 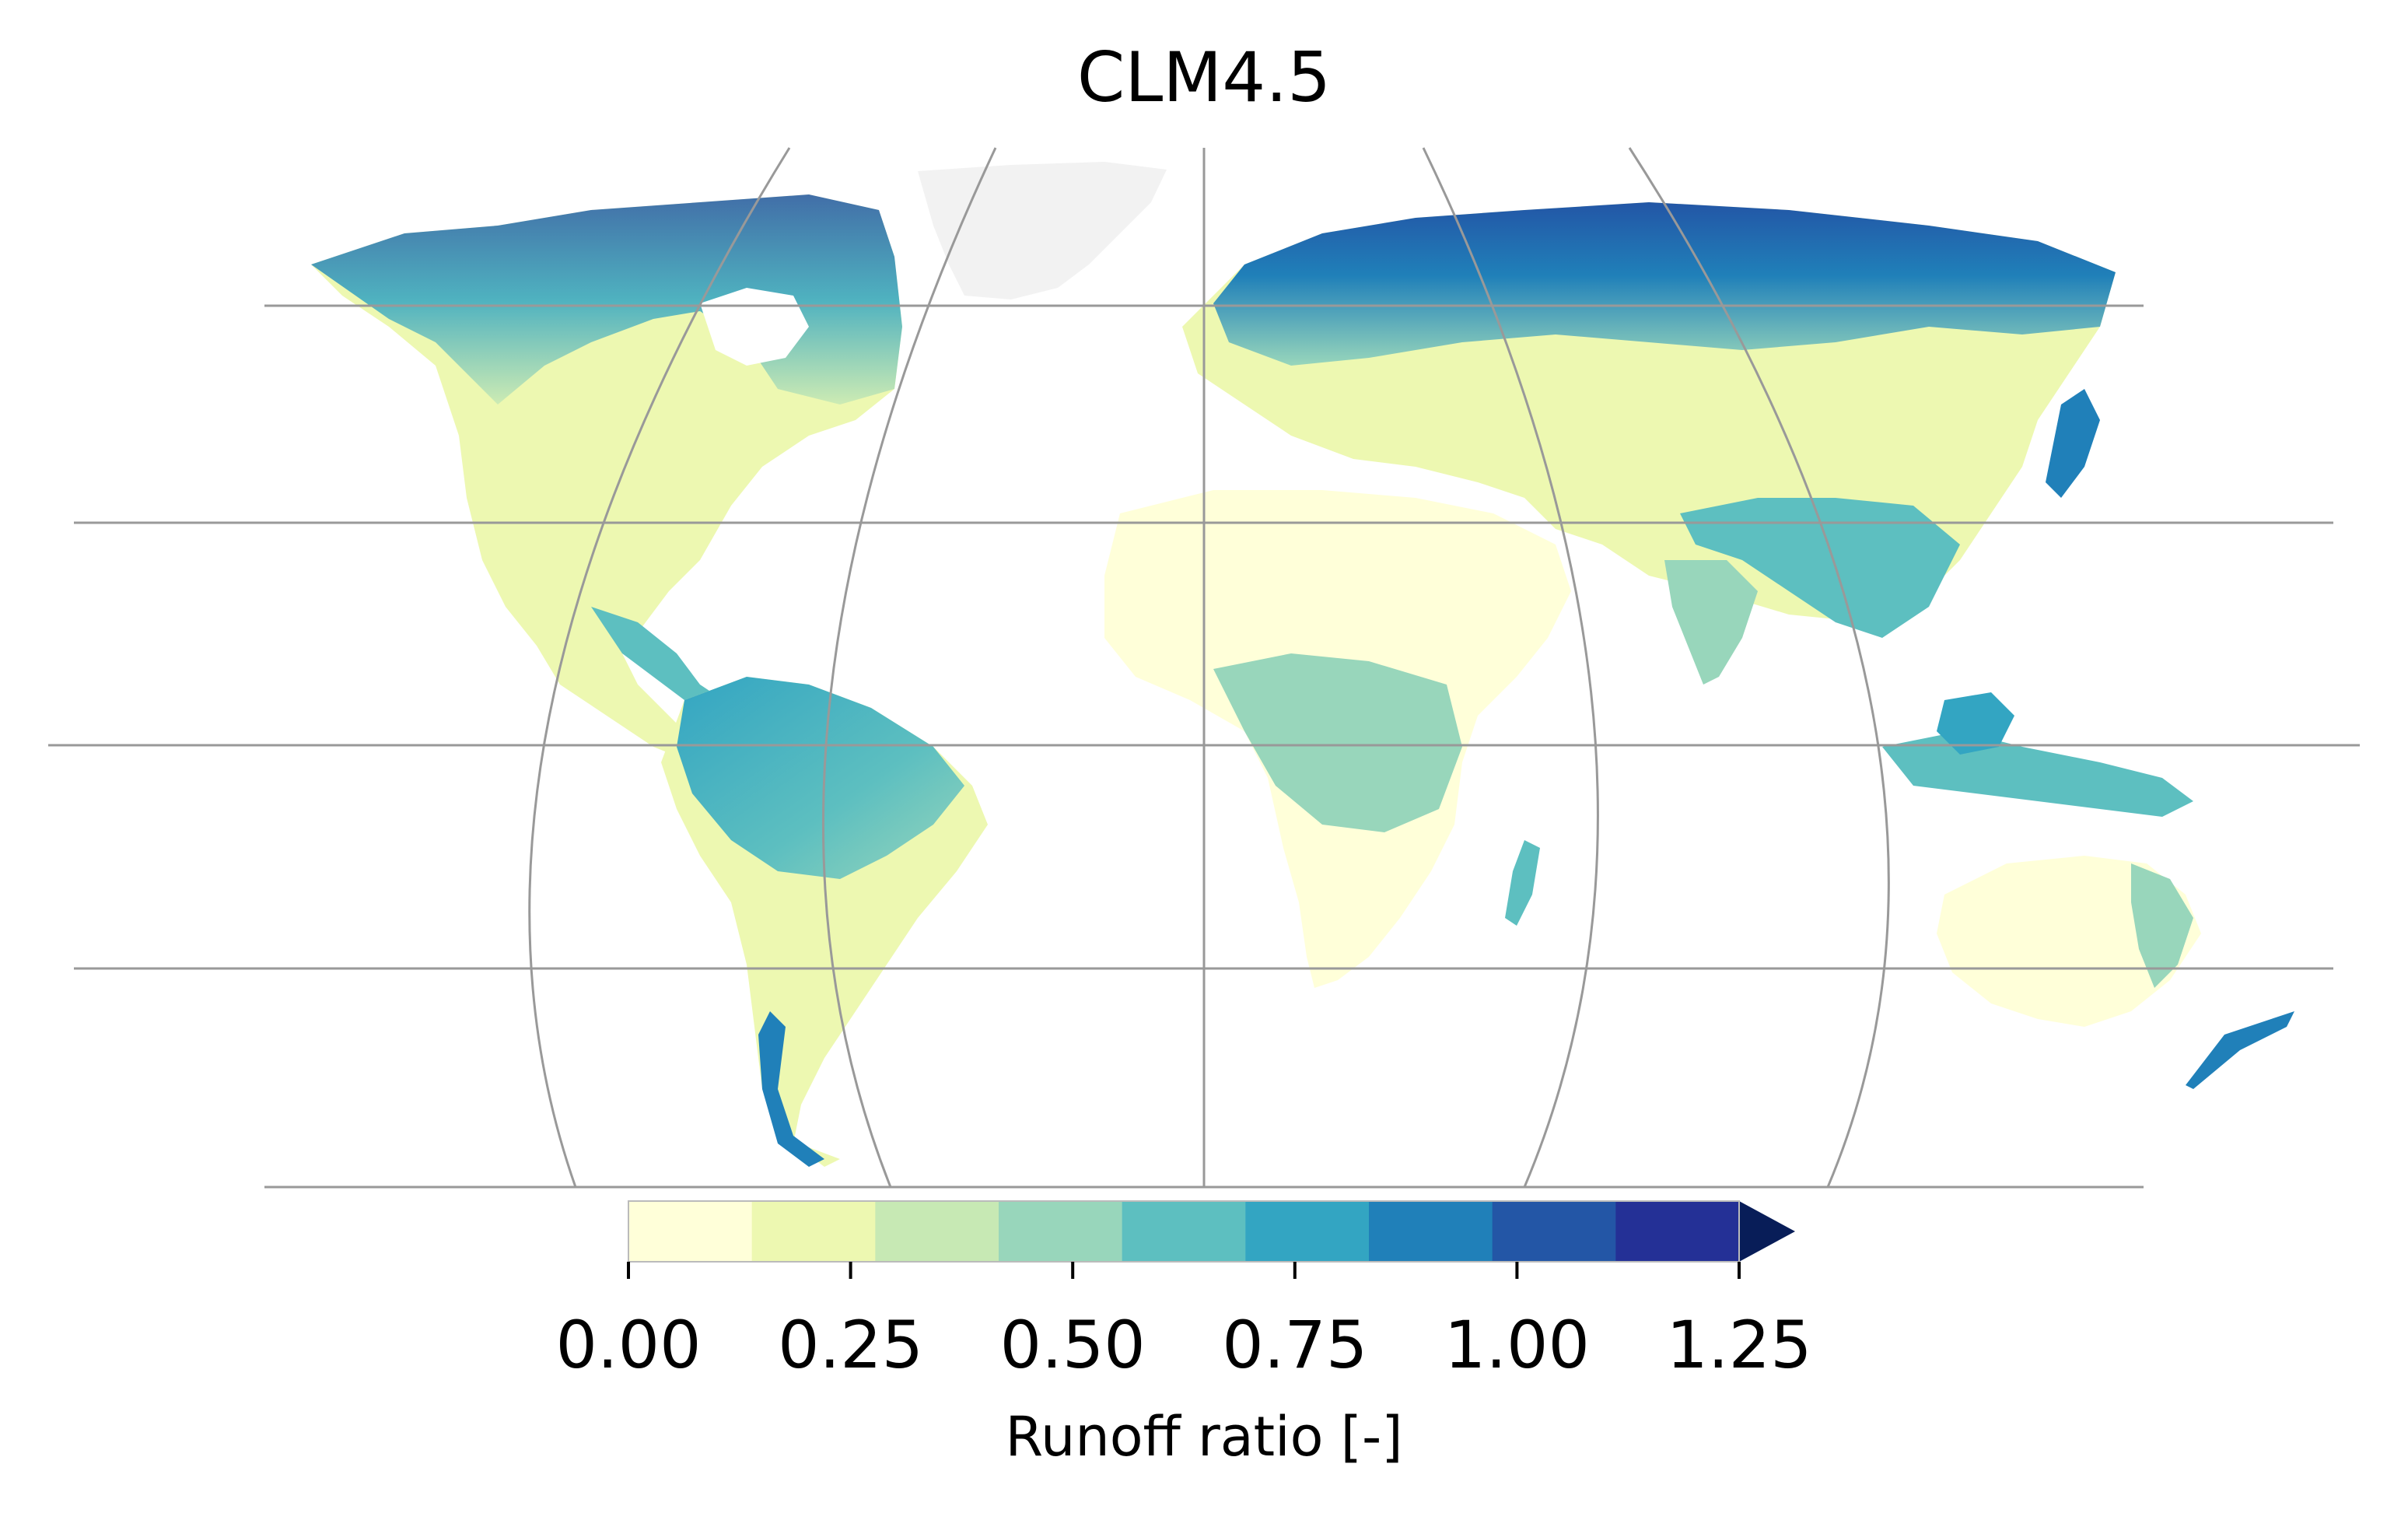 What do you see at coordinates (821, 778) in the screenshot?
I see `amazon-wet-region` at bounding box center [821, 778].